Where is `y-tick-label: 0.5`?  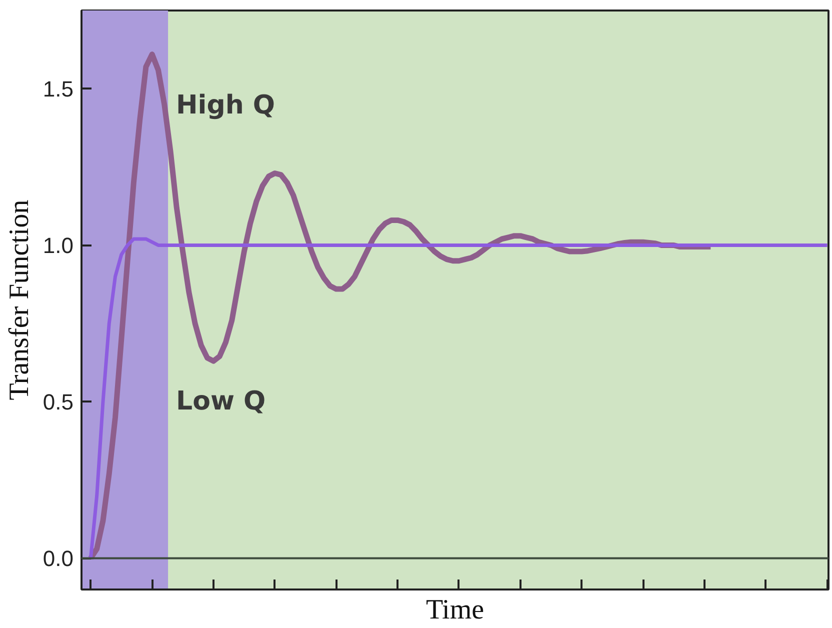
y-tick-label: 0.5 is located at coordinates (58, 402).